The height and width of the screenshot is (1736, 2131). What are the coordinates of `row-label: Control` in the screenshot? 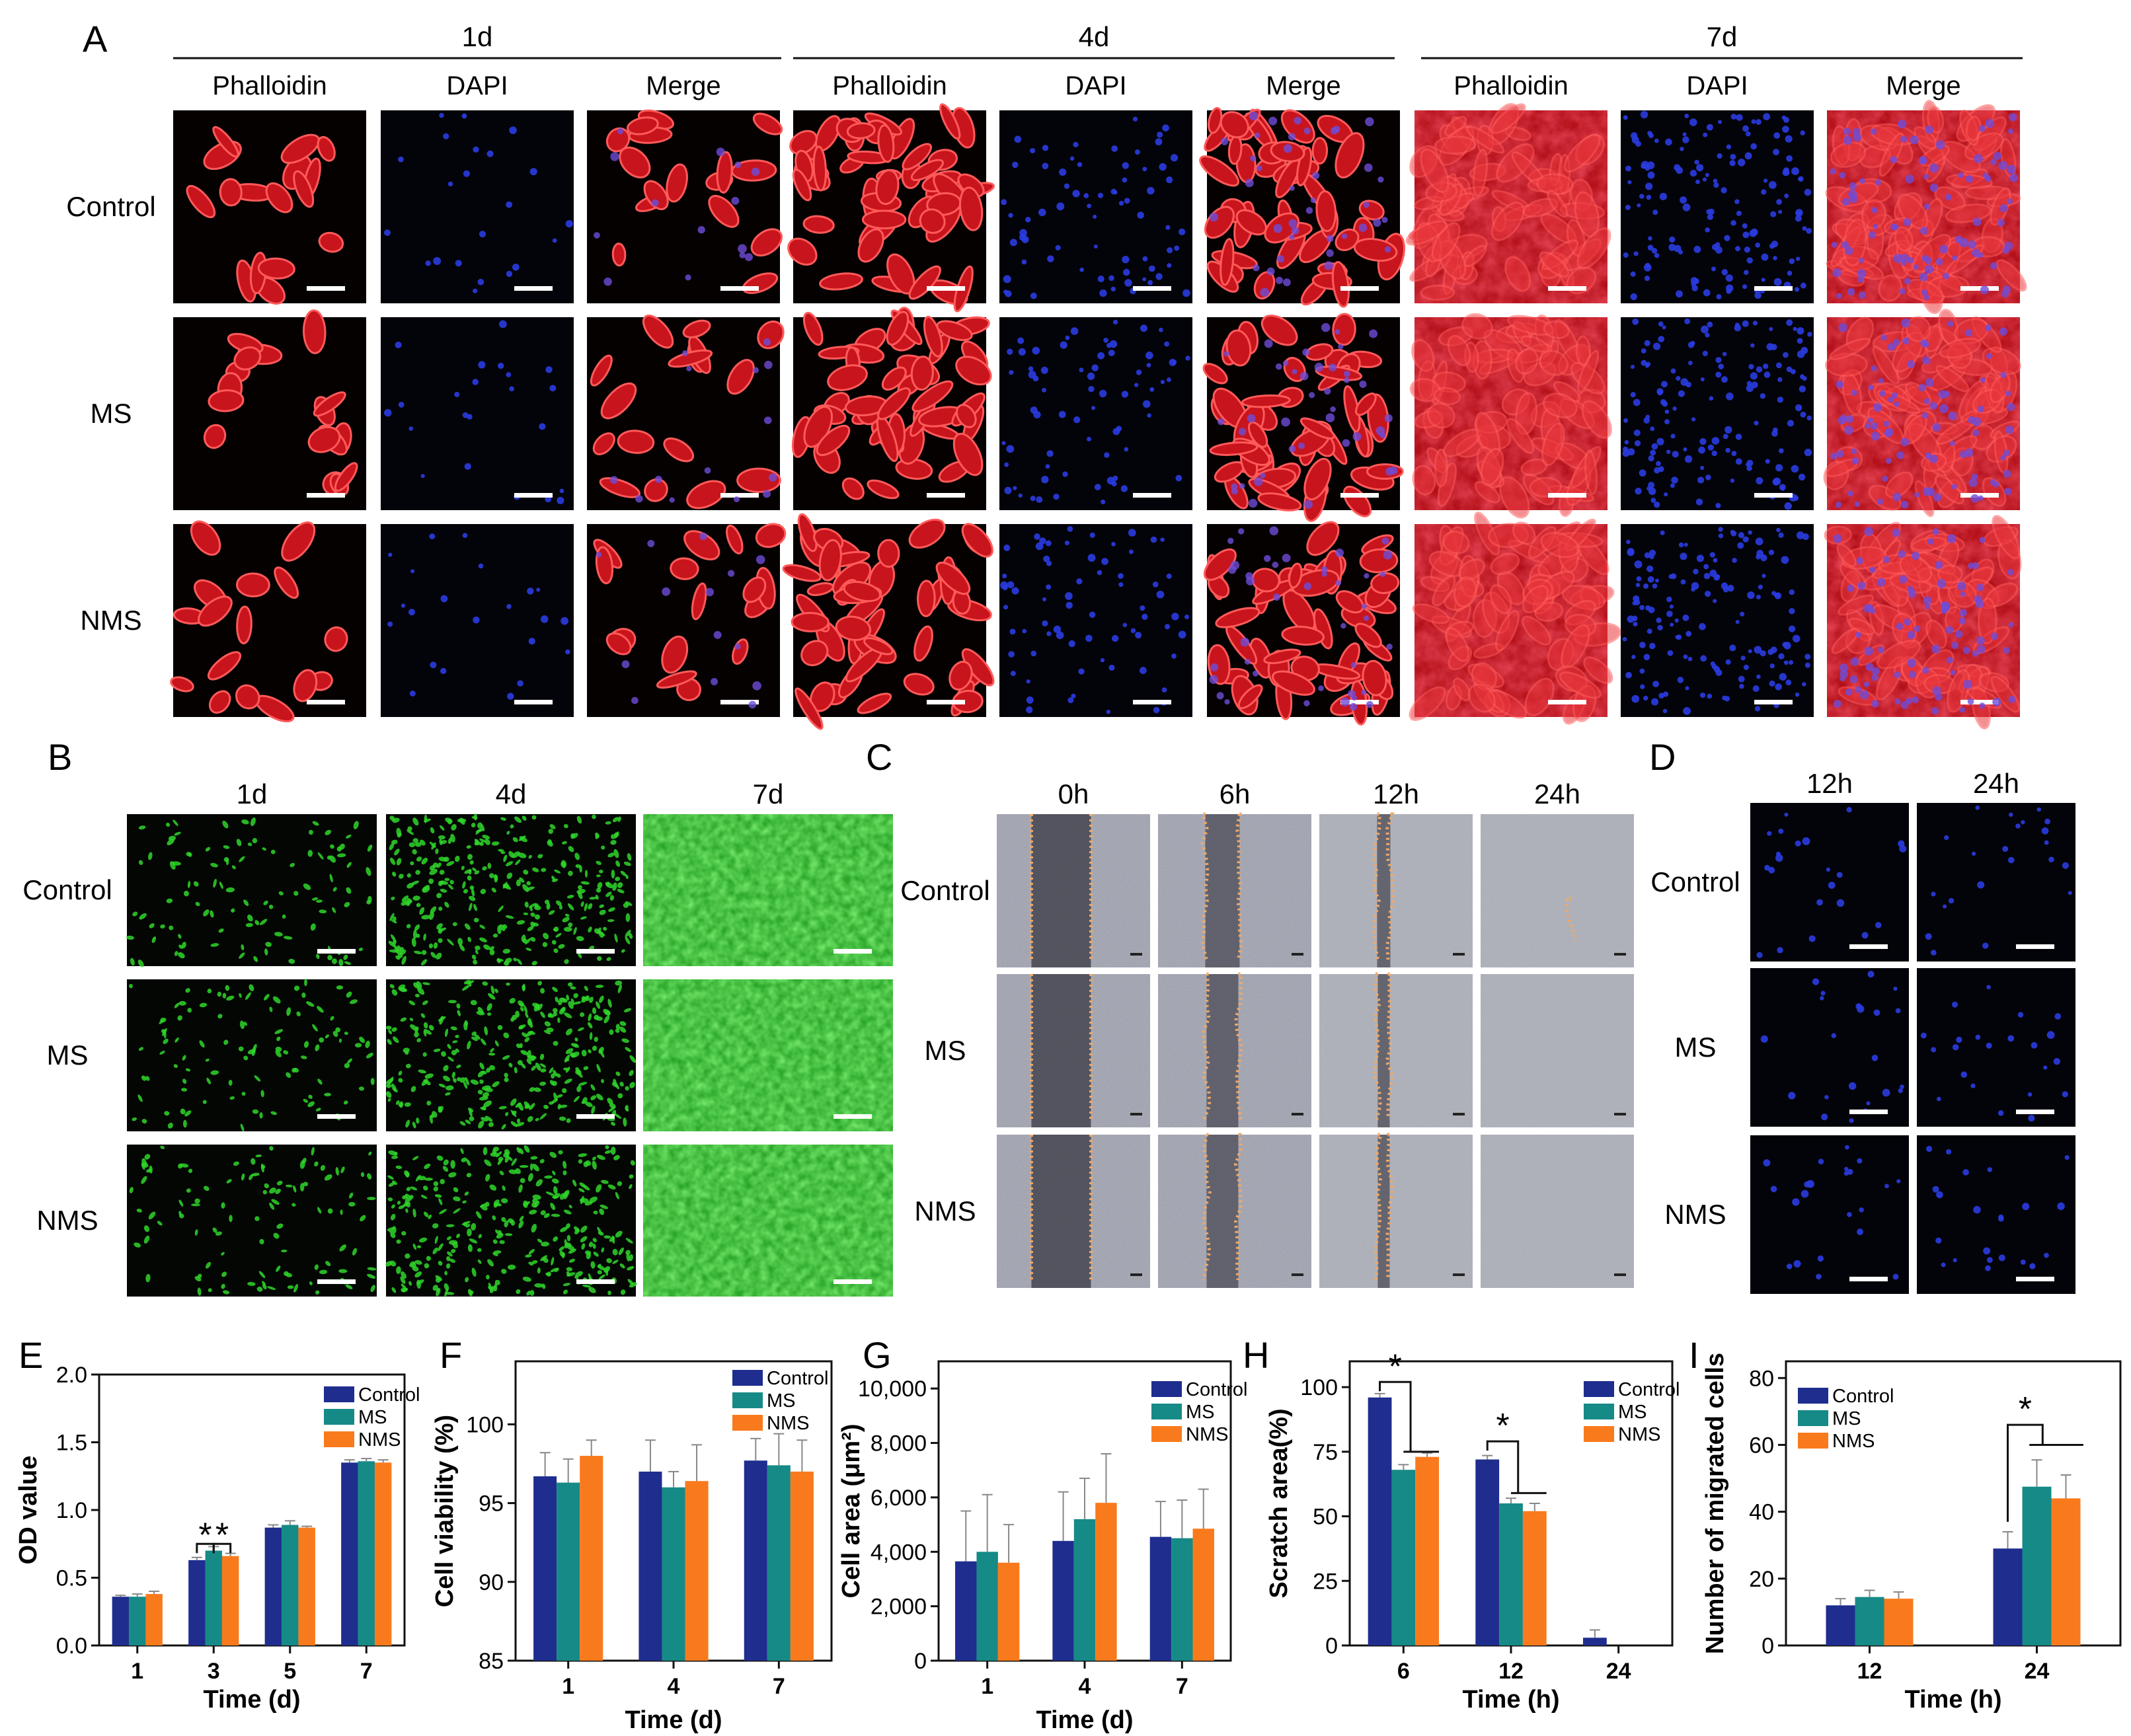 It's located at (110, 206).